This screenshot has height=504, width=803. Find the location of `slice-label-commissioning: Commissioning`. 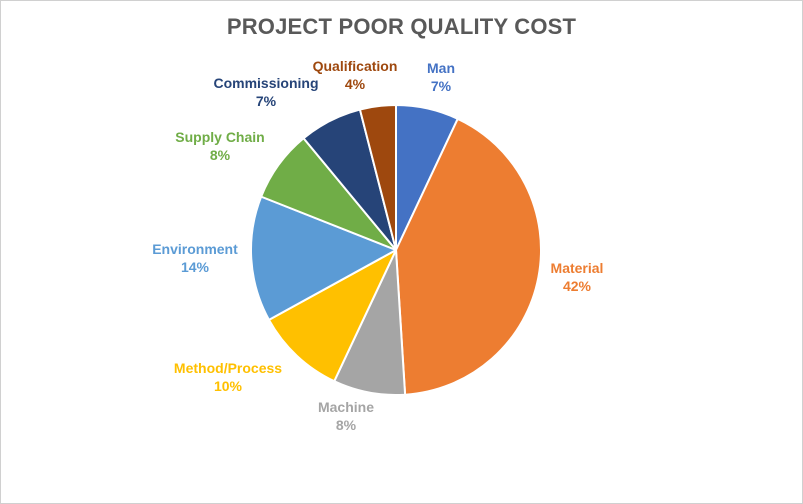

slice-label-commissioning: Commissioning is located at coordinates (265, 83).